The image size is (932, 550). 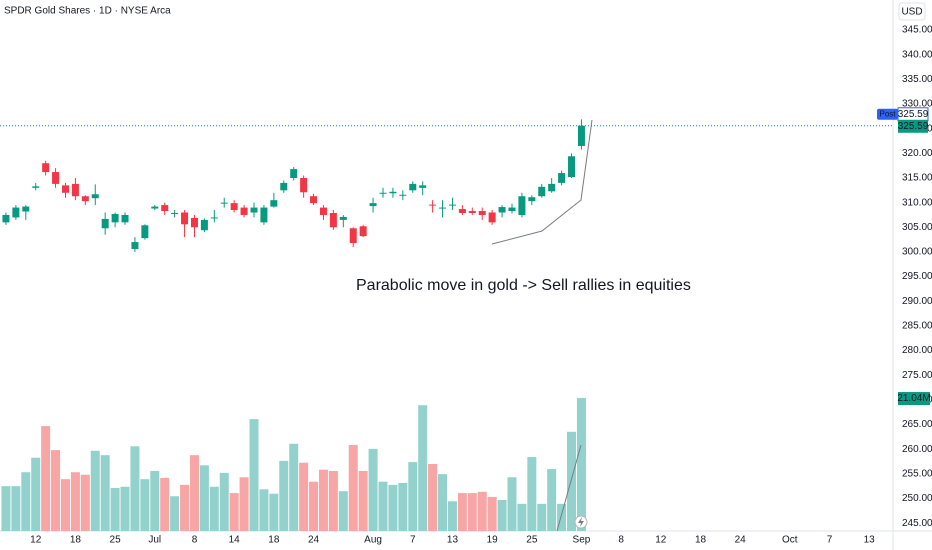 I want to click on y-tick-label: 305.00, so click(x=917, y=227).